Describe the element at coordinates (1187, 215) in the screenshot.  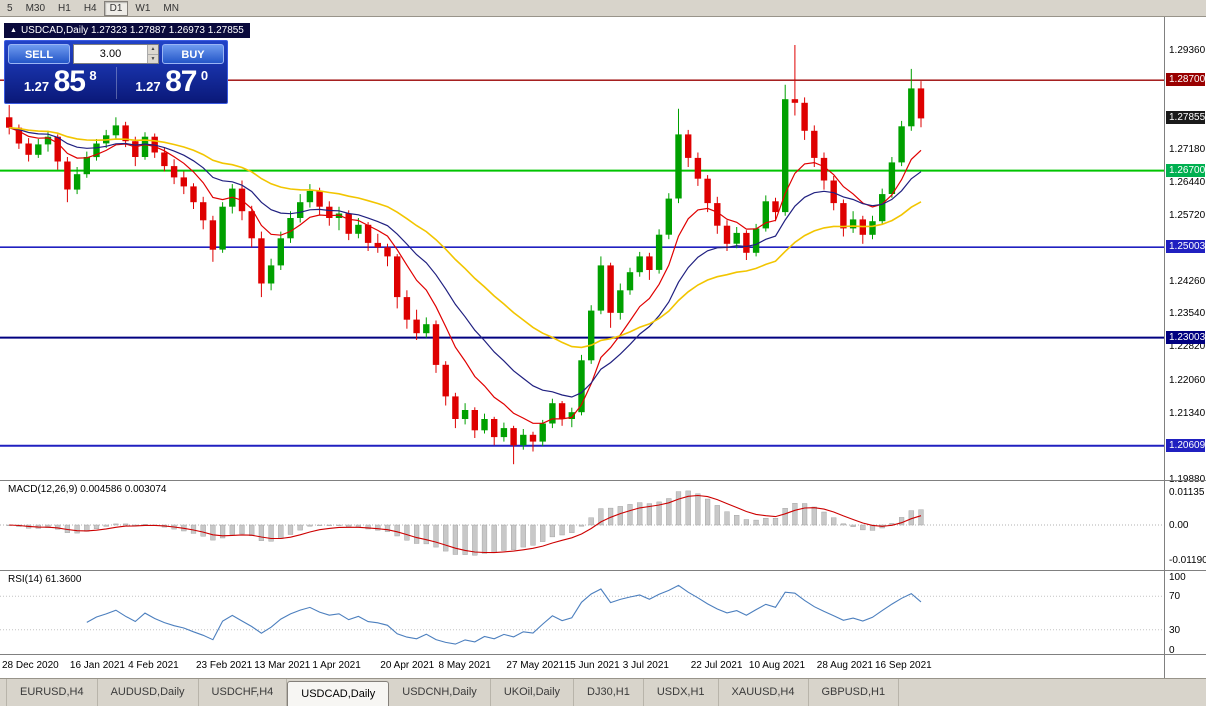
I see `axis-tick: 1.25720` at that location.